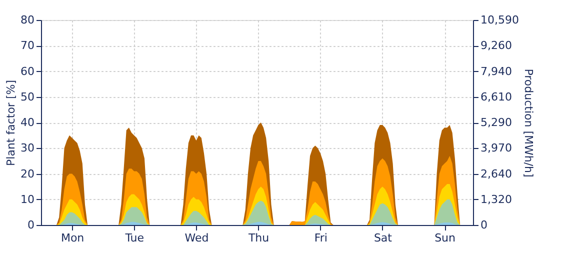  I want to click on x-tick-label: Tue, so click(134, 238).